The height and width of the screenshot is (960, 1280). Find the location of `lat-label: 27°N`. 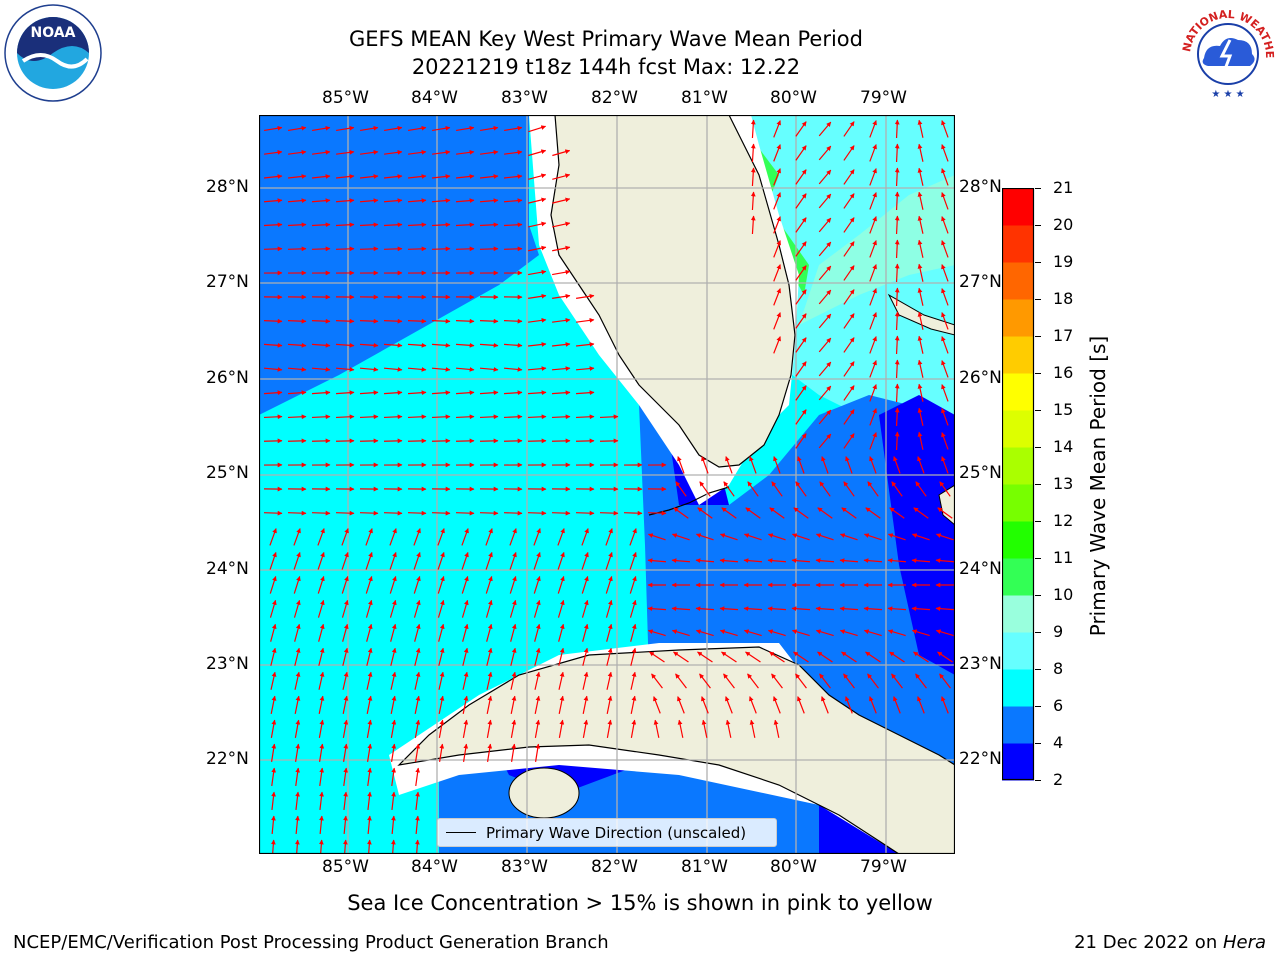

lat-label: 27°N is located at coordinates (980, 282).